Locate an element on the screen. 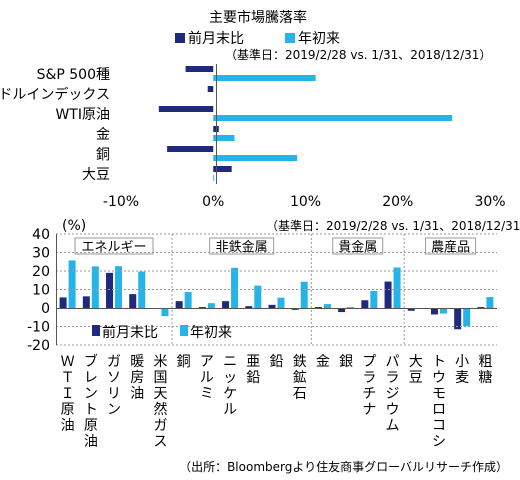 This screenshot has width=520, height=480. bottom-y-tick-label: 10 is located at coordinates (41, 291).